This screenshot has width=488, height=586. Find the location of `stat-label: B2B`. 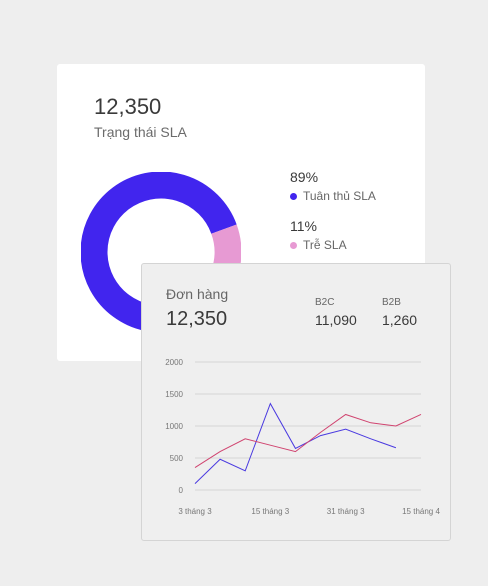

stat-label: B2B is located at coordinates (391, 302).